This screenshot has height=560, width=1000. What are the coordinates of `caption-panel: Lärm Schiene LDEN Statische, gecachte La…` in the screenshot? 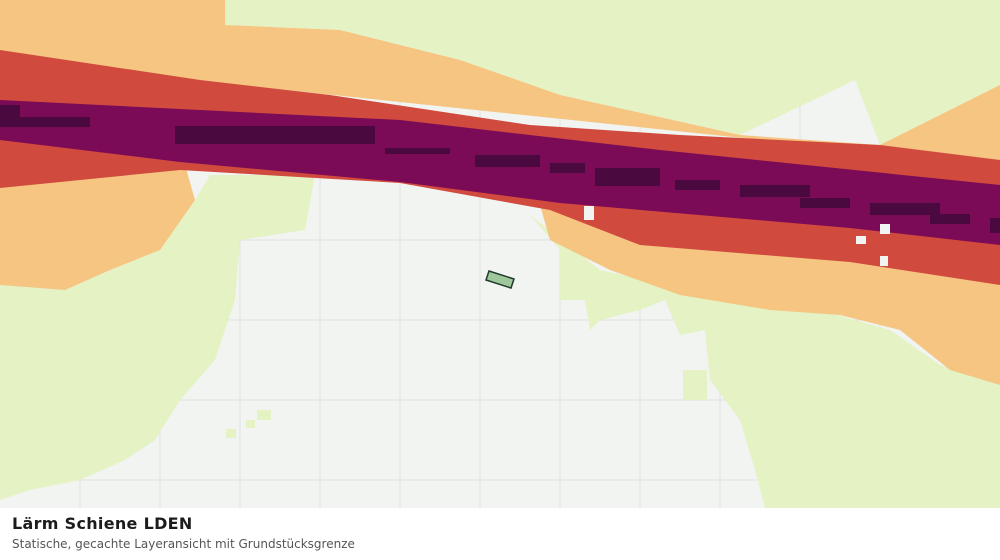 It's located at (500, 534).